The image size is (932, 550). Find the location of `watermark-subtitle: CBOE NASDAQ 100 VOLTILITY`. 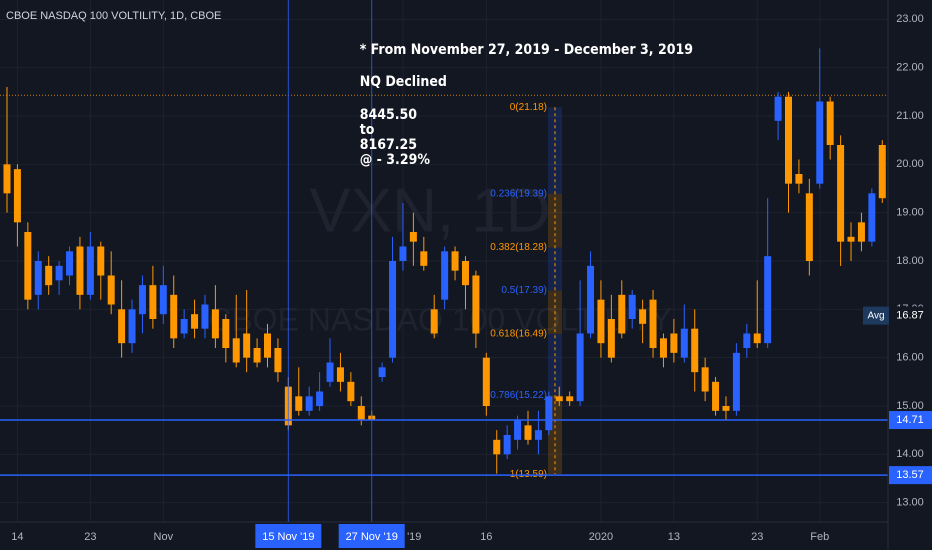

watermark-subtitle: CBOE NASDAQ 100 VOLTILITY is located at coordinates (440, 319).